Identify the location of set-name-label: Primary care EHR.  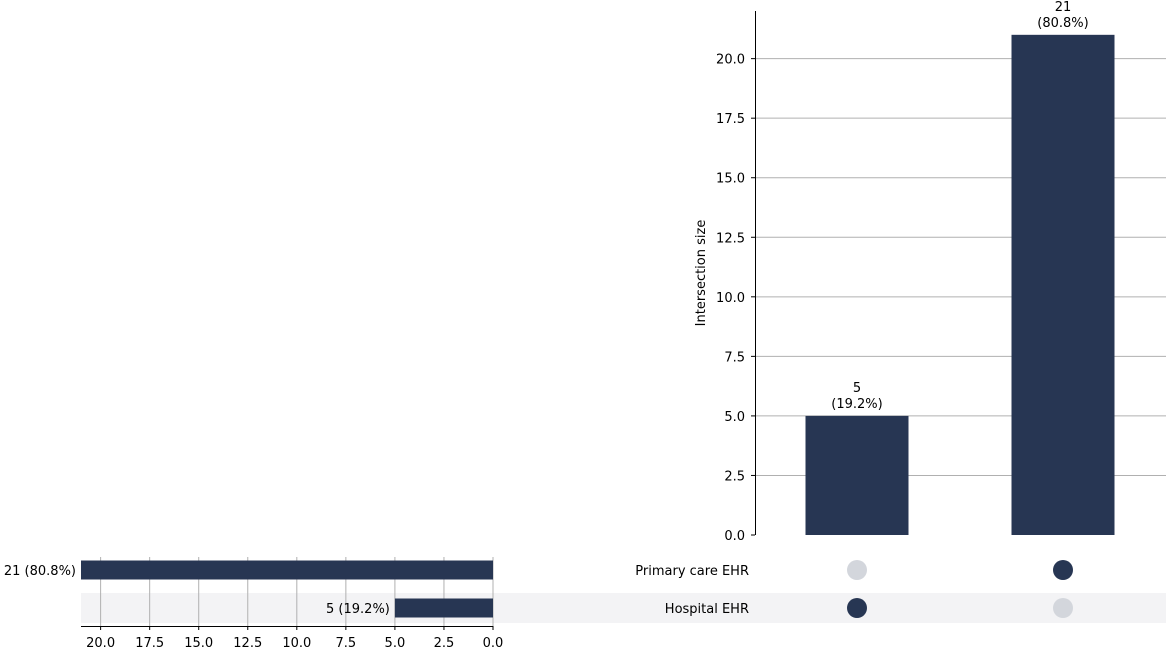
(692, 571).